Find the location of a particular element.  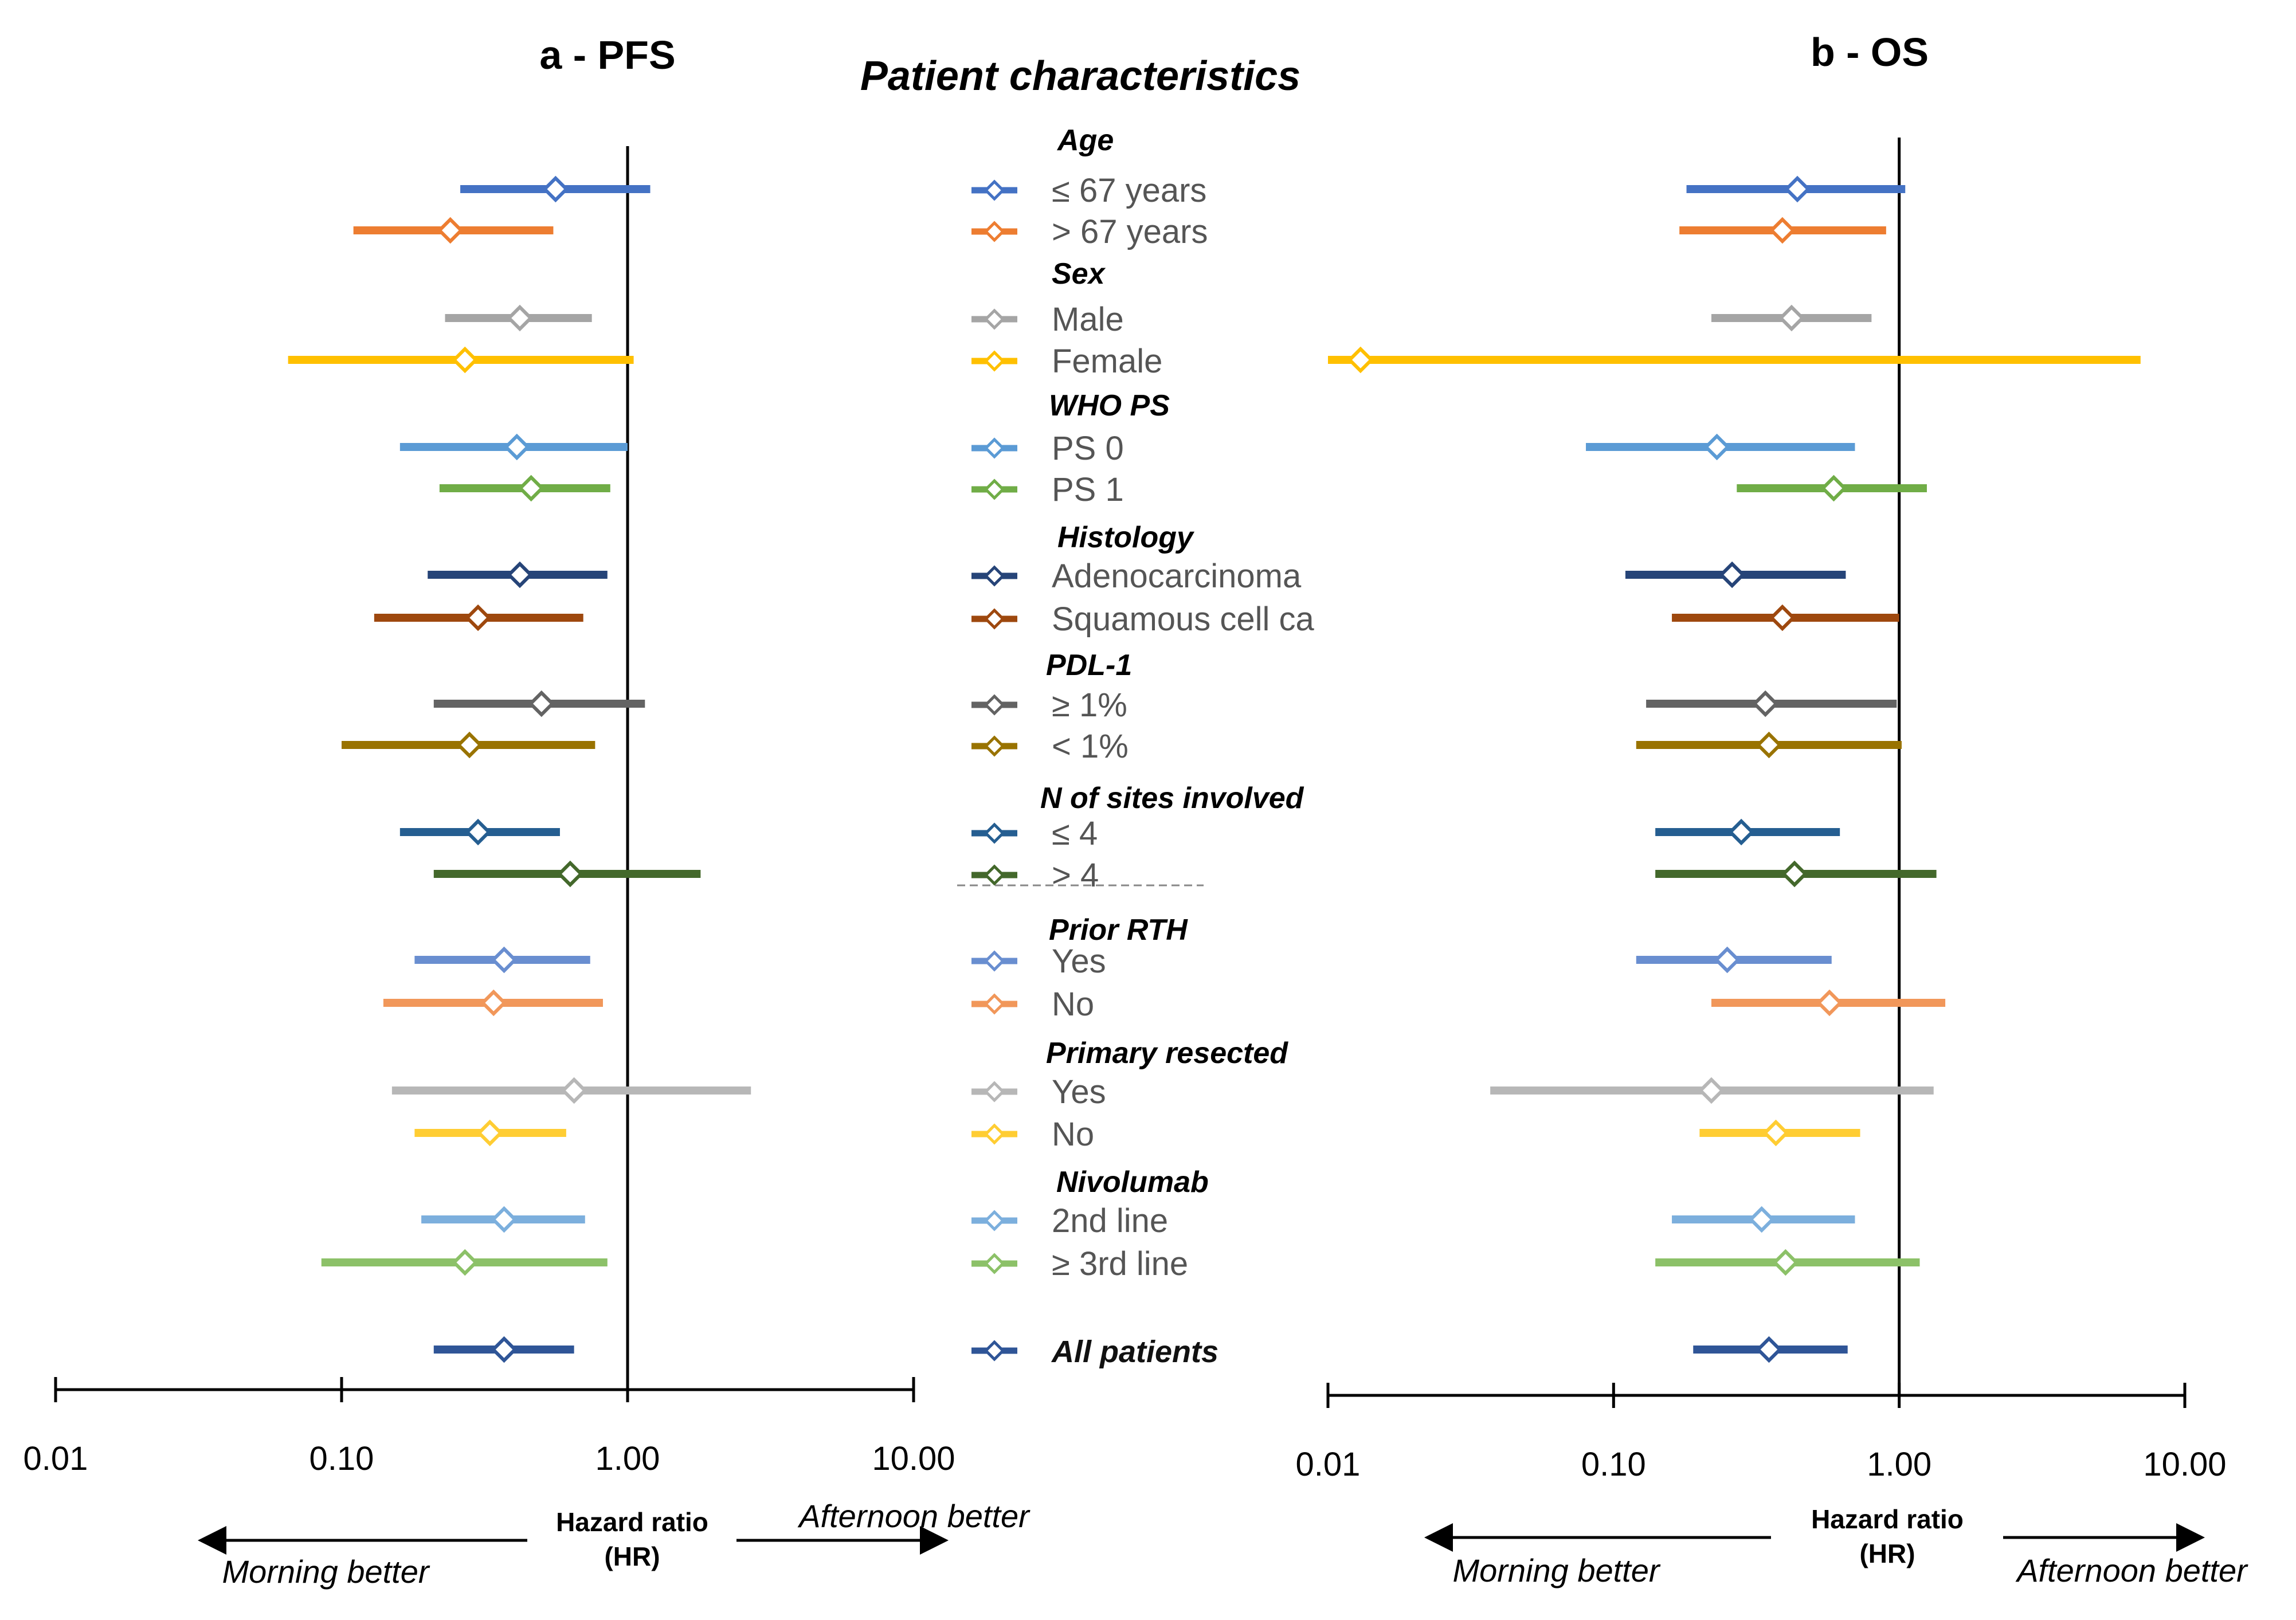

legend-group-age: Age is located at coordinates (1085, 141).